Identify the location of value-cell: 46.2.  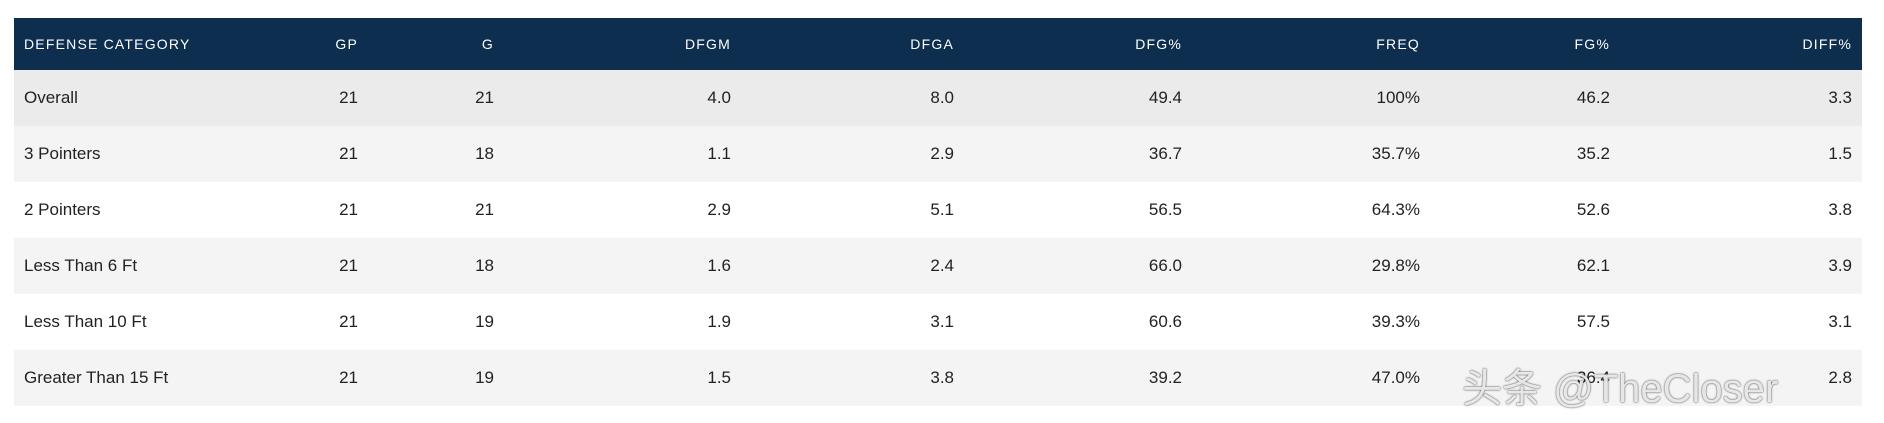
(1593, 97).